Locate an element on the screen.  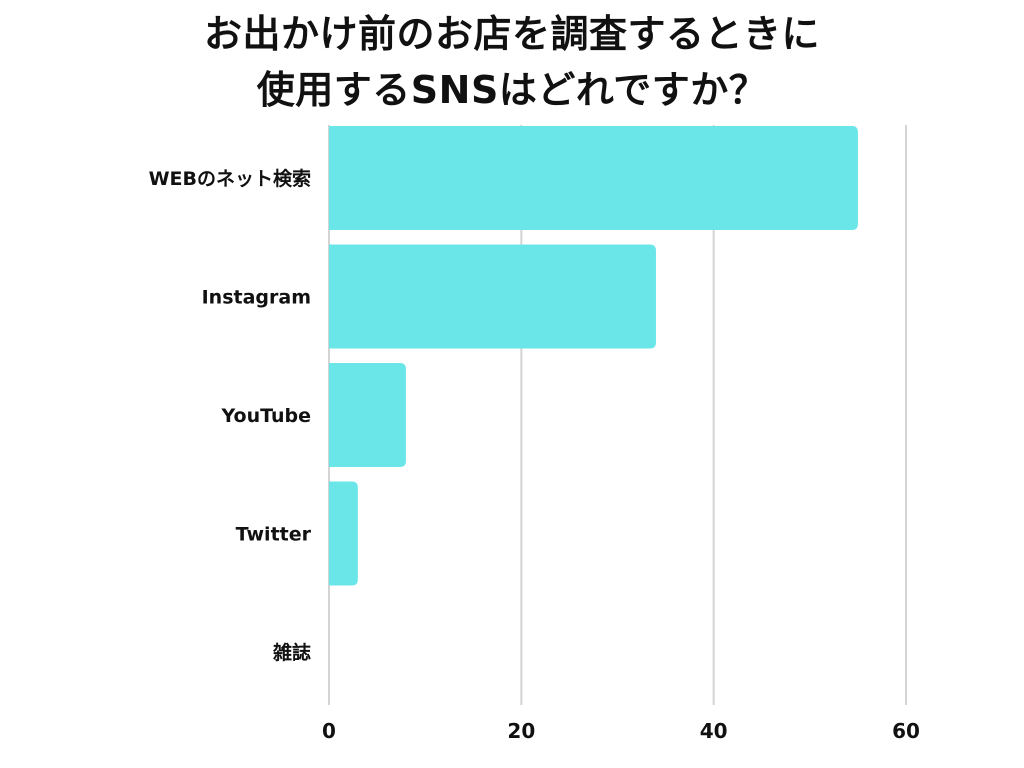
category-label: 雑誌 is located at coordinates (291, 652).